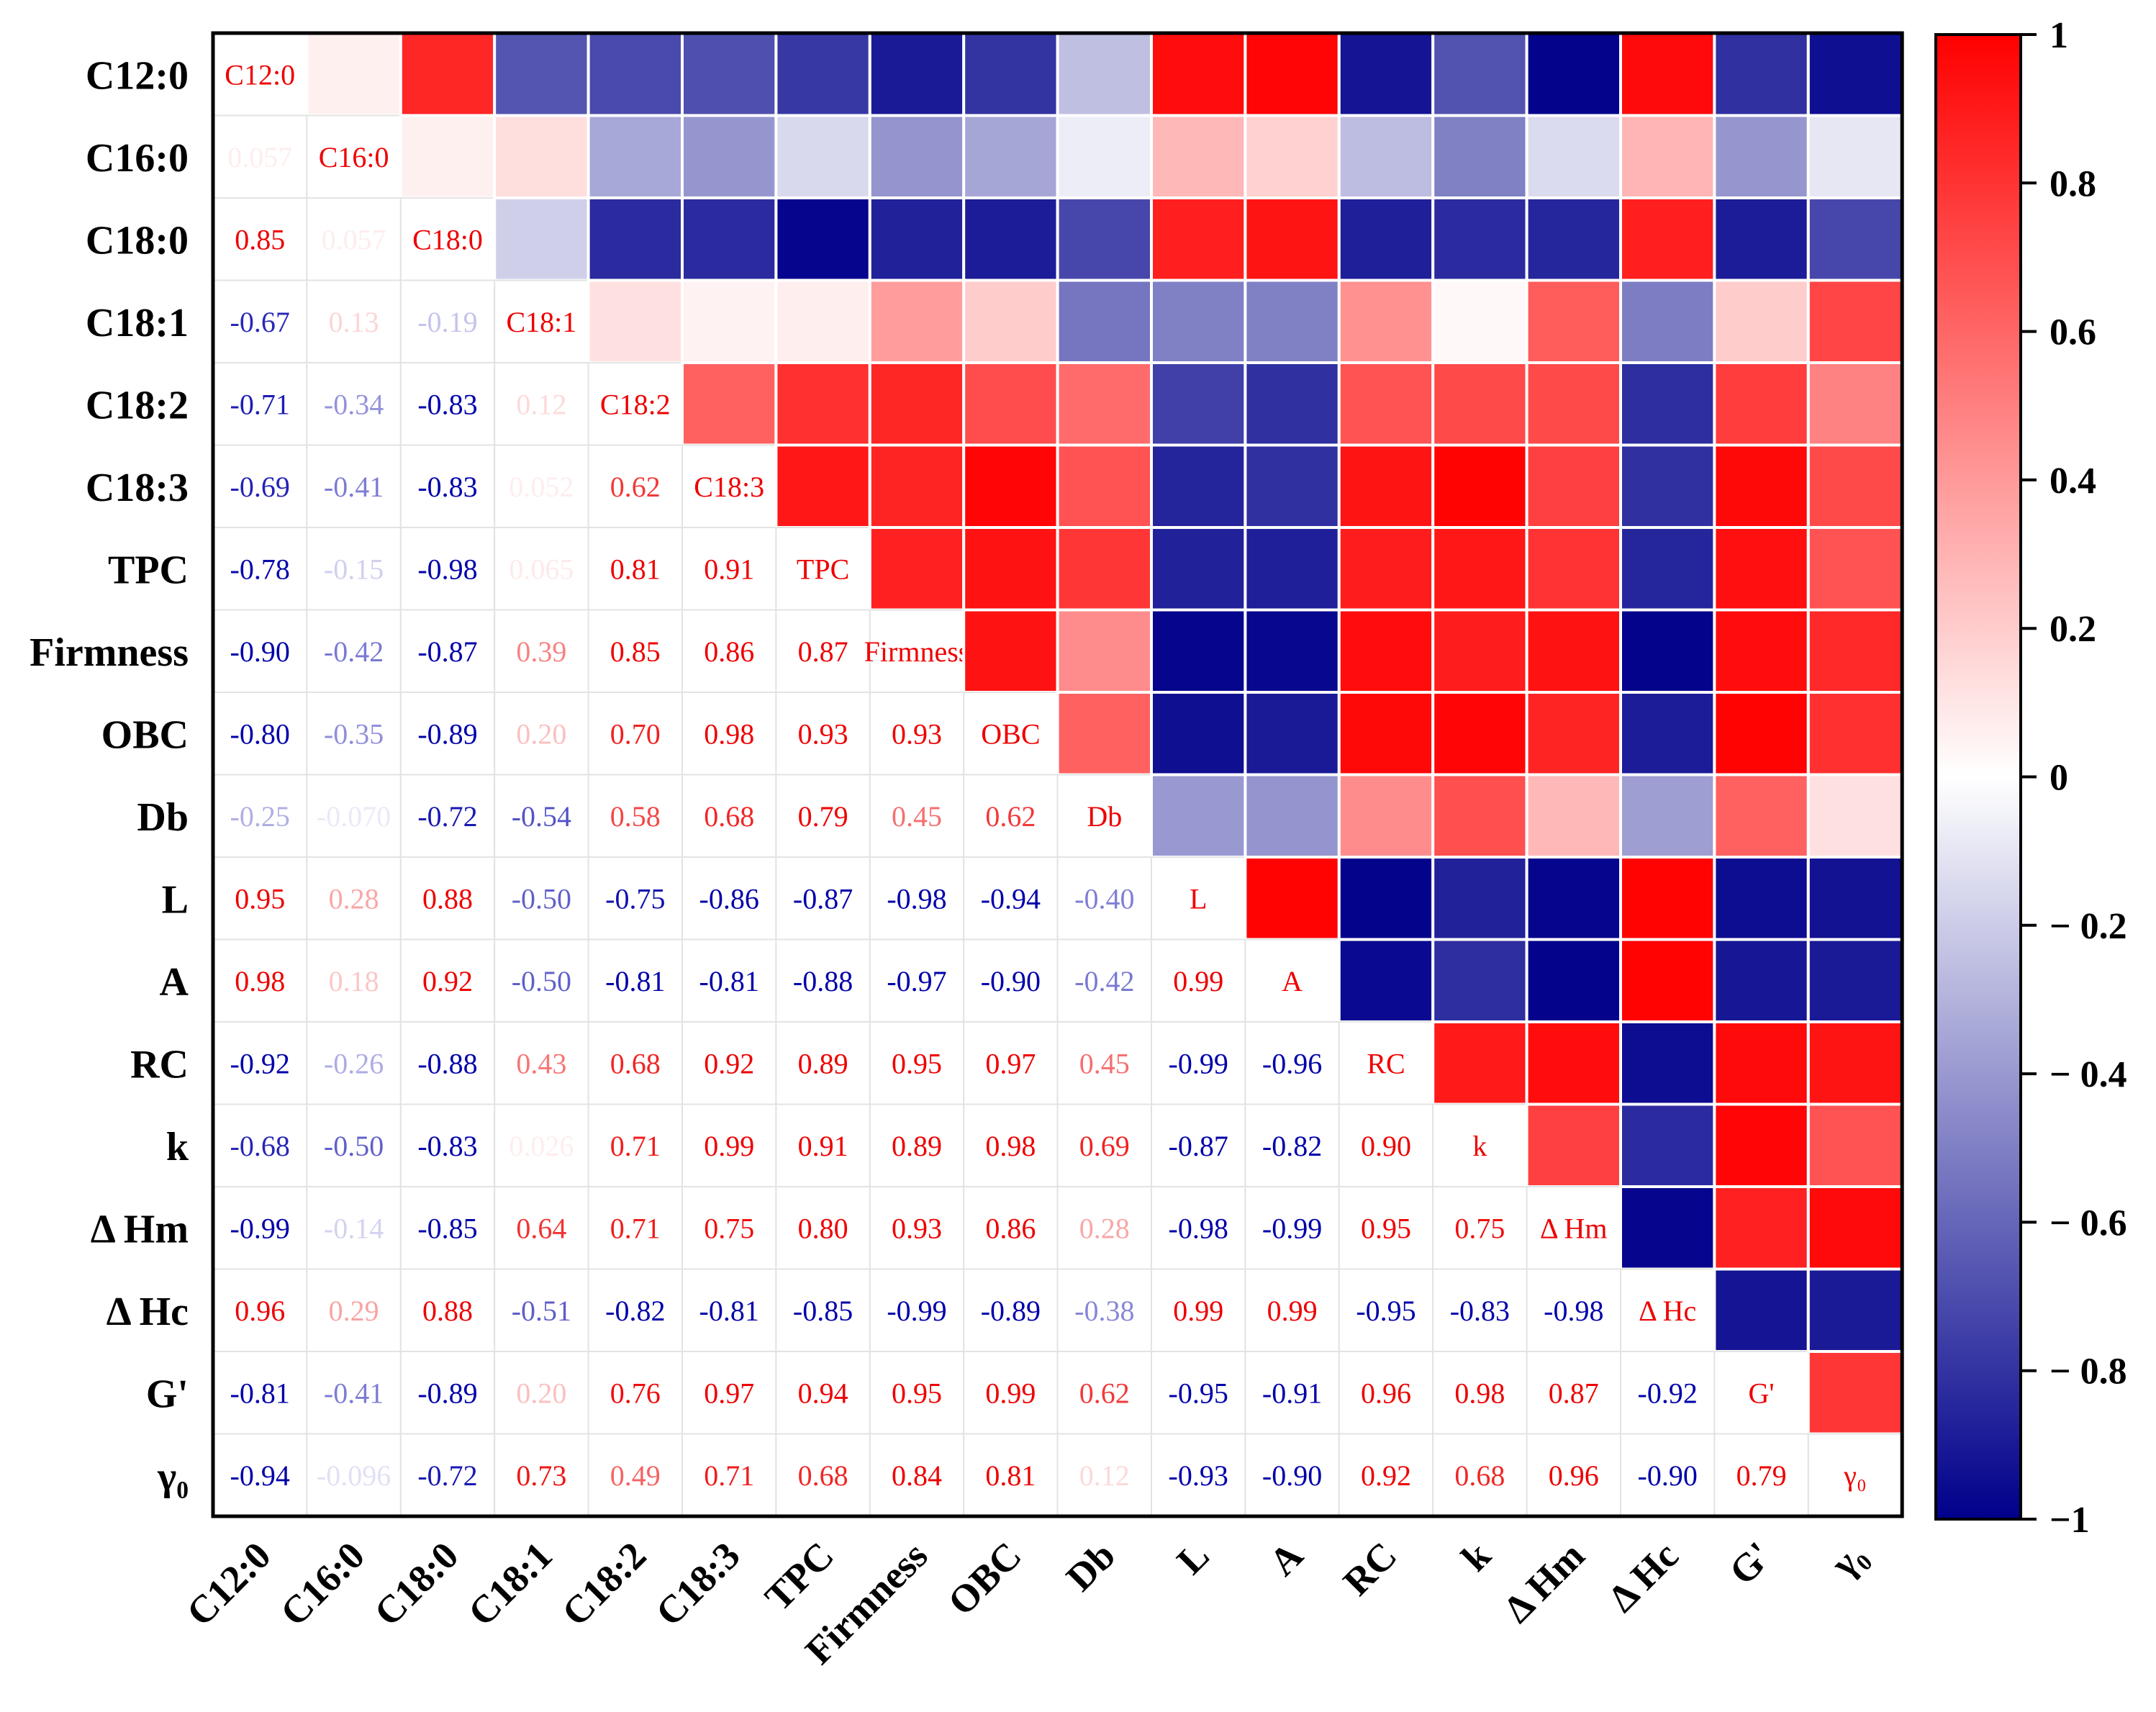 This screenshot has width=2156, height=1712. I want to click on heatmap-cell-rc-k, so click(1479, 1063).